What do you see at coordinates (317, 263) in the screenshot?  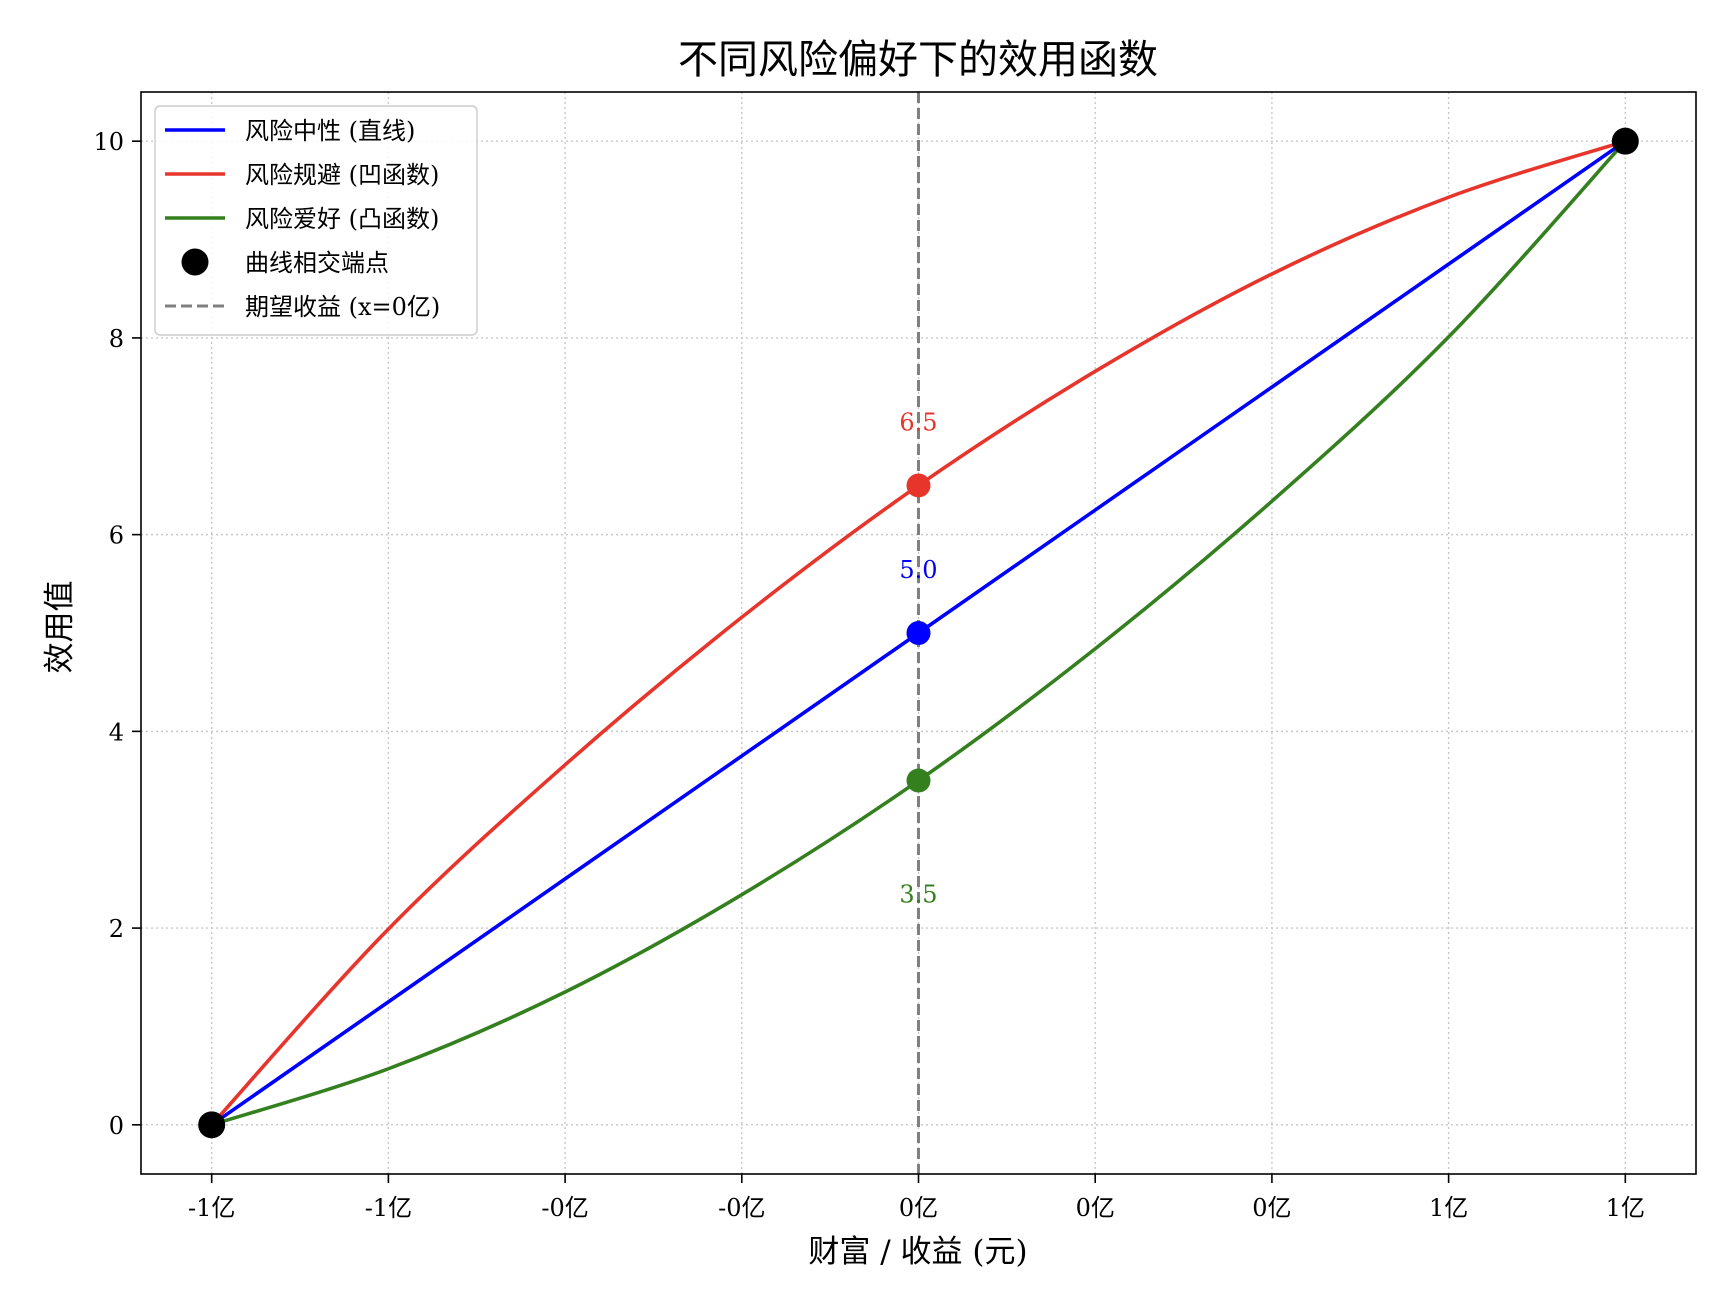 I see `legend-entry-label: 曲线相交端点` at bounding box center [317, 263].